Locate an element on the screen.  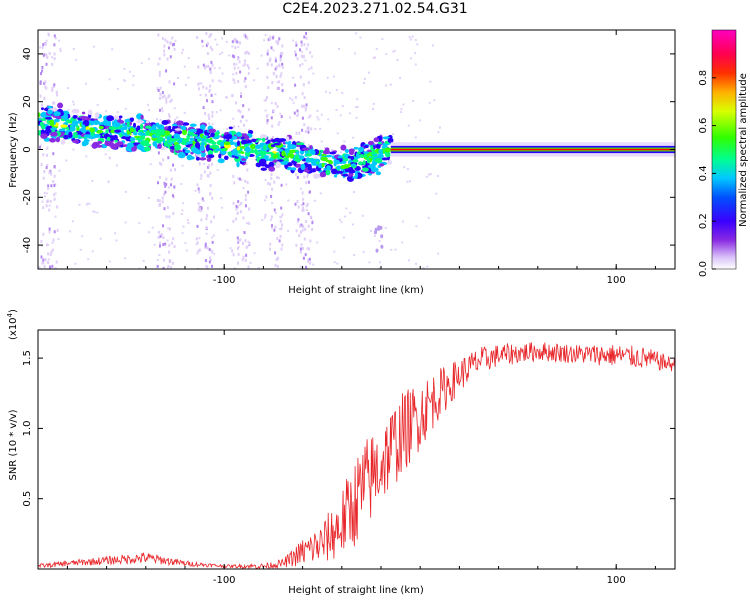
spectrogram-x-label: Height of straight line (km) is located at coordinates (356, 290).